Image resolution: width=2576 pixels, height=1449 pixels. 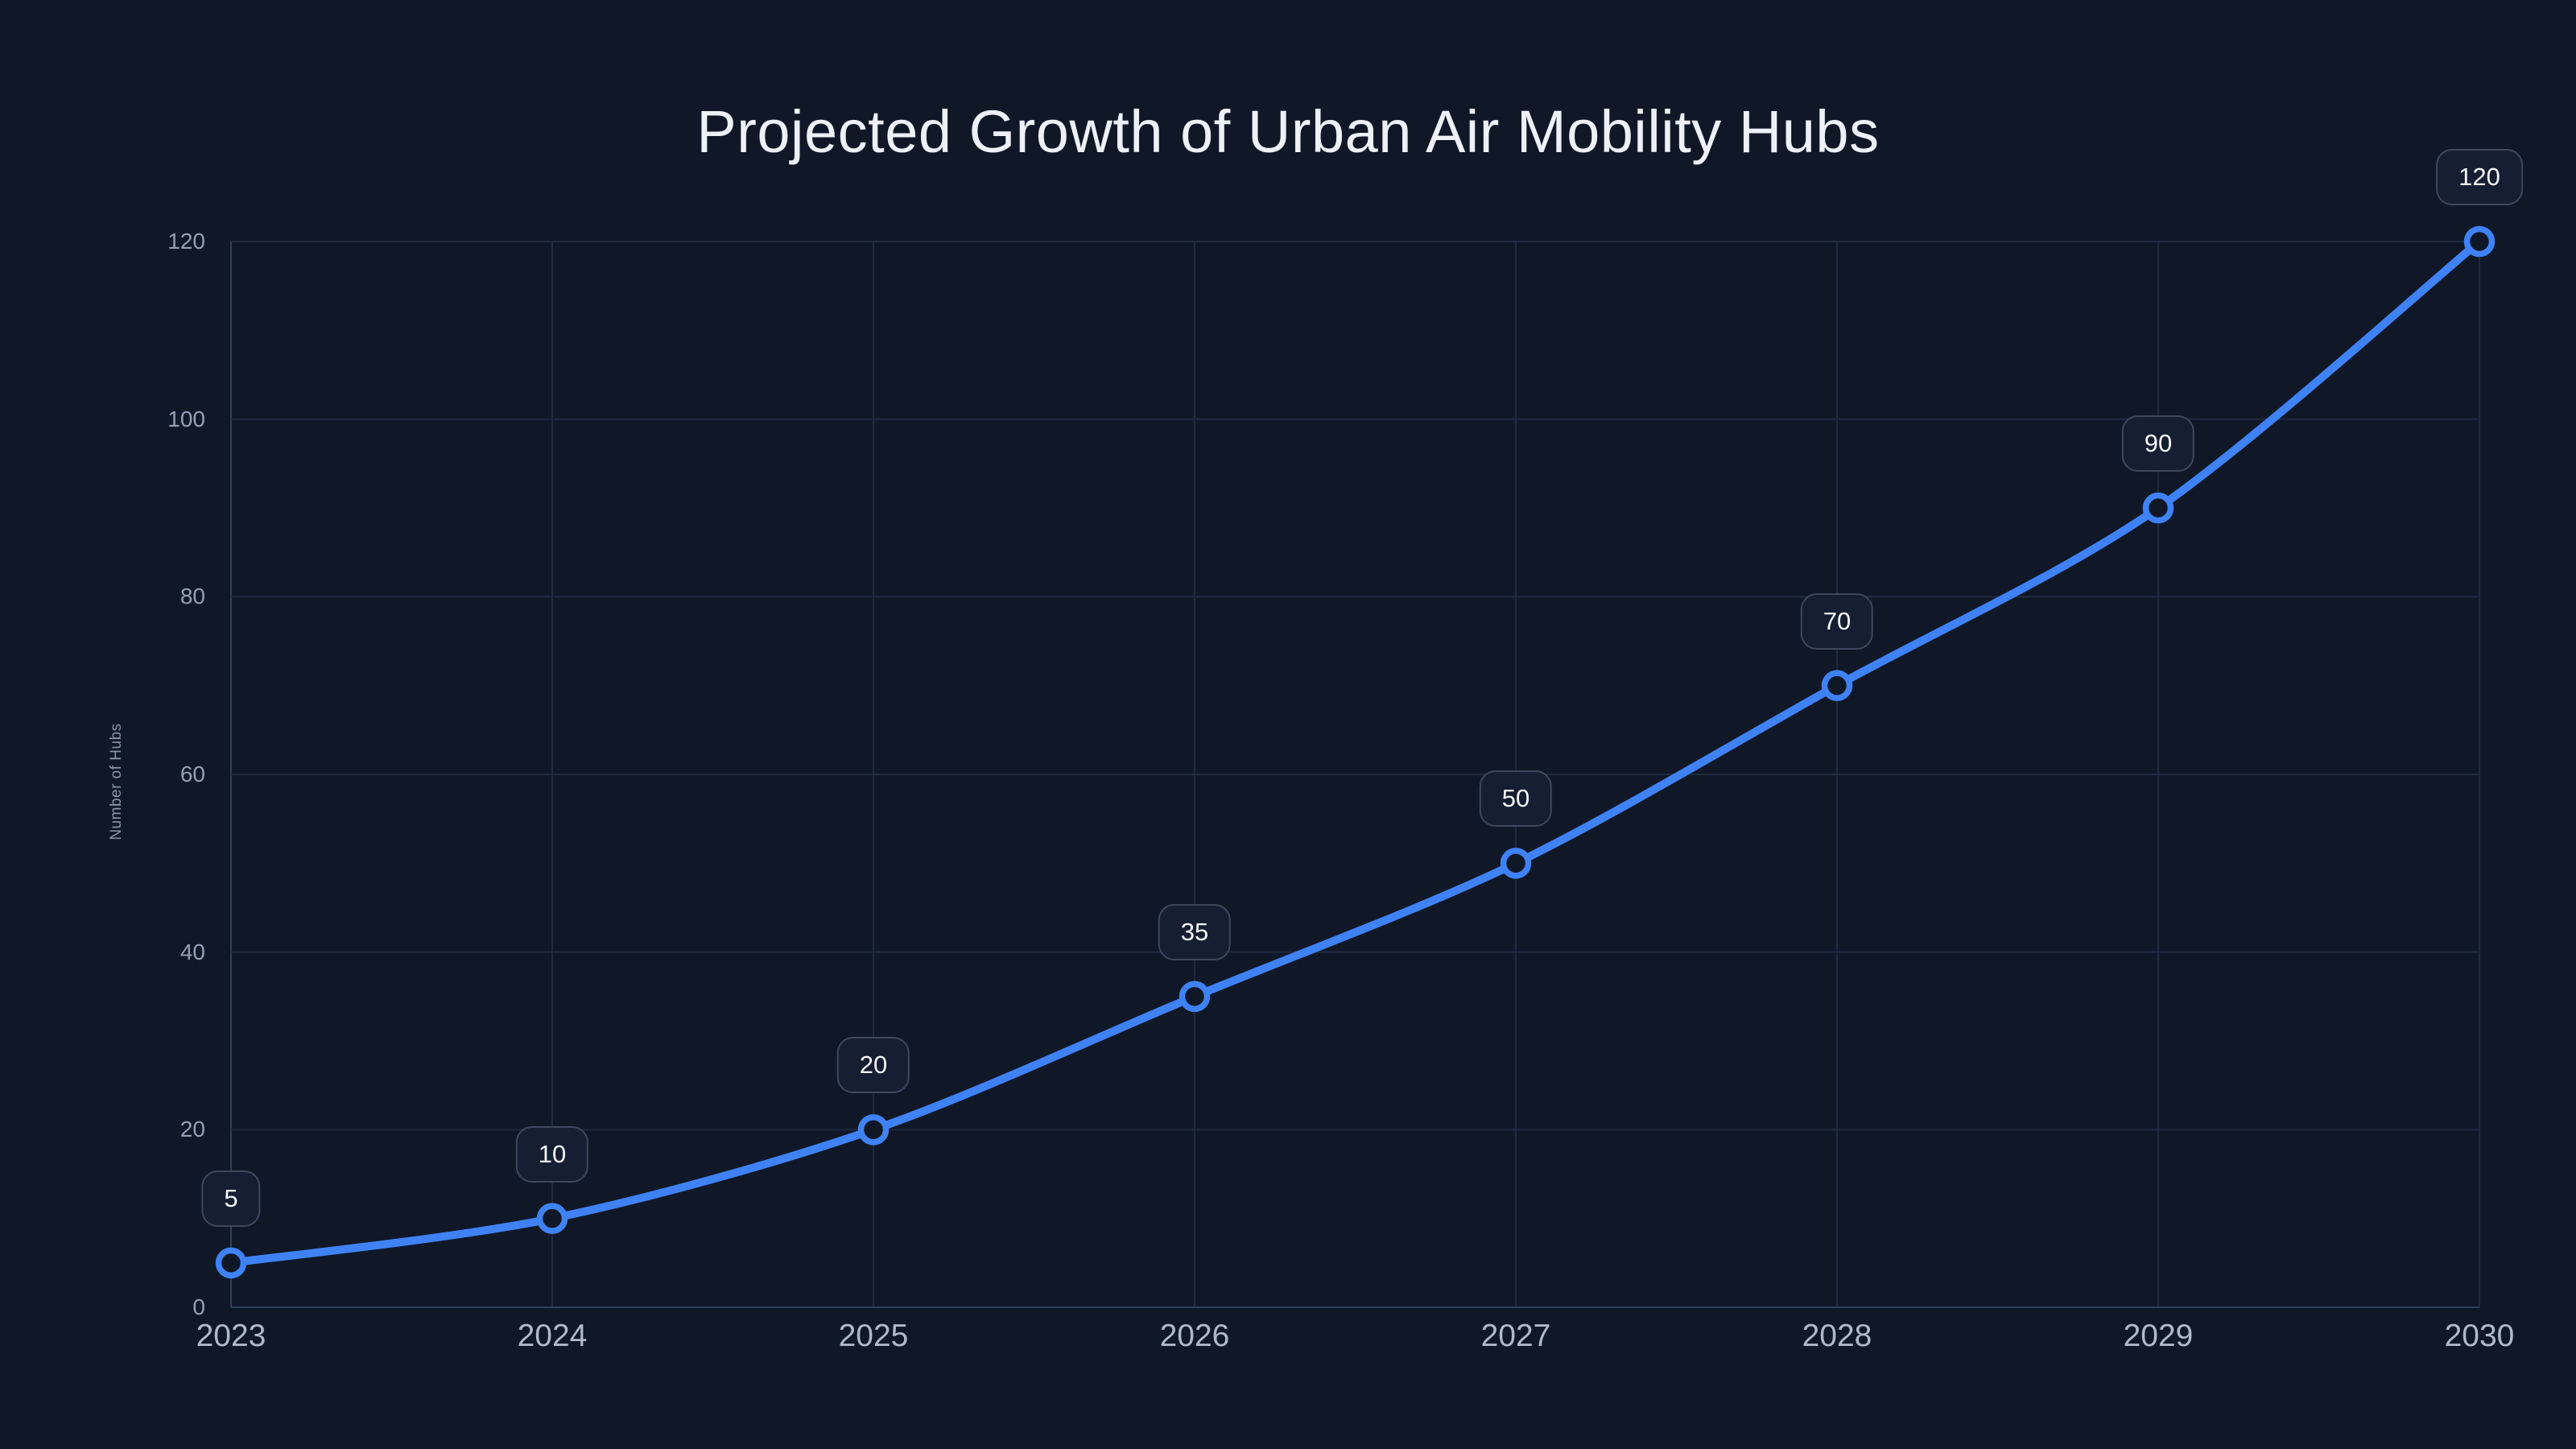 I want to click on y-tick-label-0: 0, so click(x=198, y=1306).